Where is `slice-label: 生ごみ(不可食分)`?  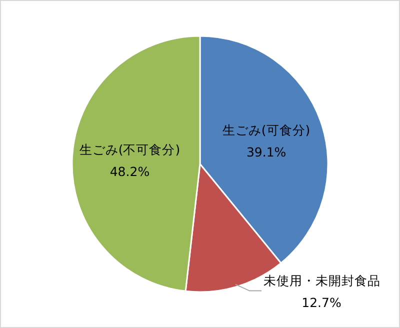 slice-label: 生ごみ(不可食分) is located at coordinates (129, 150).